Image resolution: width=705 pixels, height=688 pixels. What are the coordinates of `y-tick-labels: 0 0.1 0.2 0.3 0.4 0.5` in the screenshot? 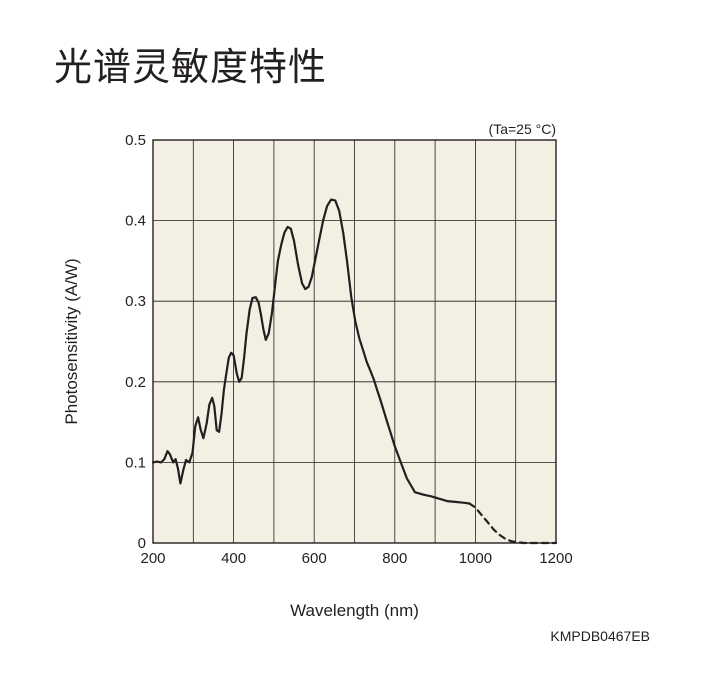 It's located at (135, 342).